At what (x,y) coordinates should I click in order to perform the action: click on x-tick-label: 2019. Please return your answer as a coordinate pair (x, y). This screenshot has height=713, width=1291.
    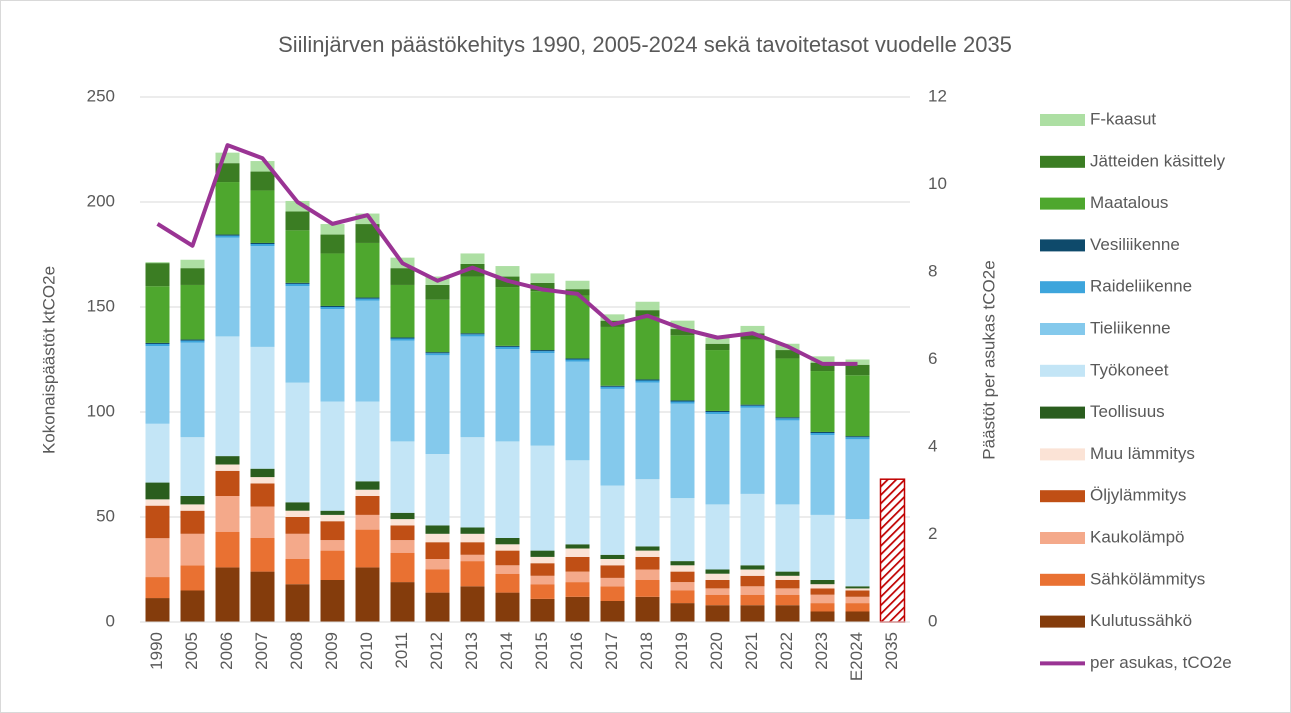
    Looking at the image, I should click on (681, 651).